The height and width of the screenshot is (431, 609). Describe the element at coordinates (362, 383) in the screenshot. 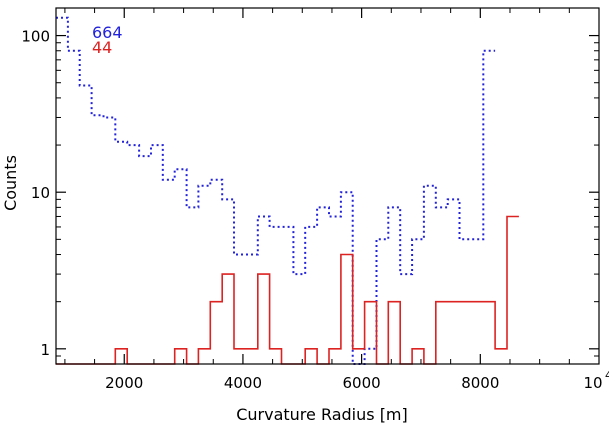

I see `x-tick-label: 6000` at that location.